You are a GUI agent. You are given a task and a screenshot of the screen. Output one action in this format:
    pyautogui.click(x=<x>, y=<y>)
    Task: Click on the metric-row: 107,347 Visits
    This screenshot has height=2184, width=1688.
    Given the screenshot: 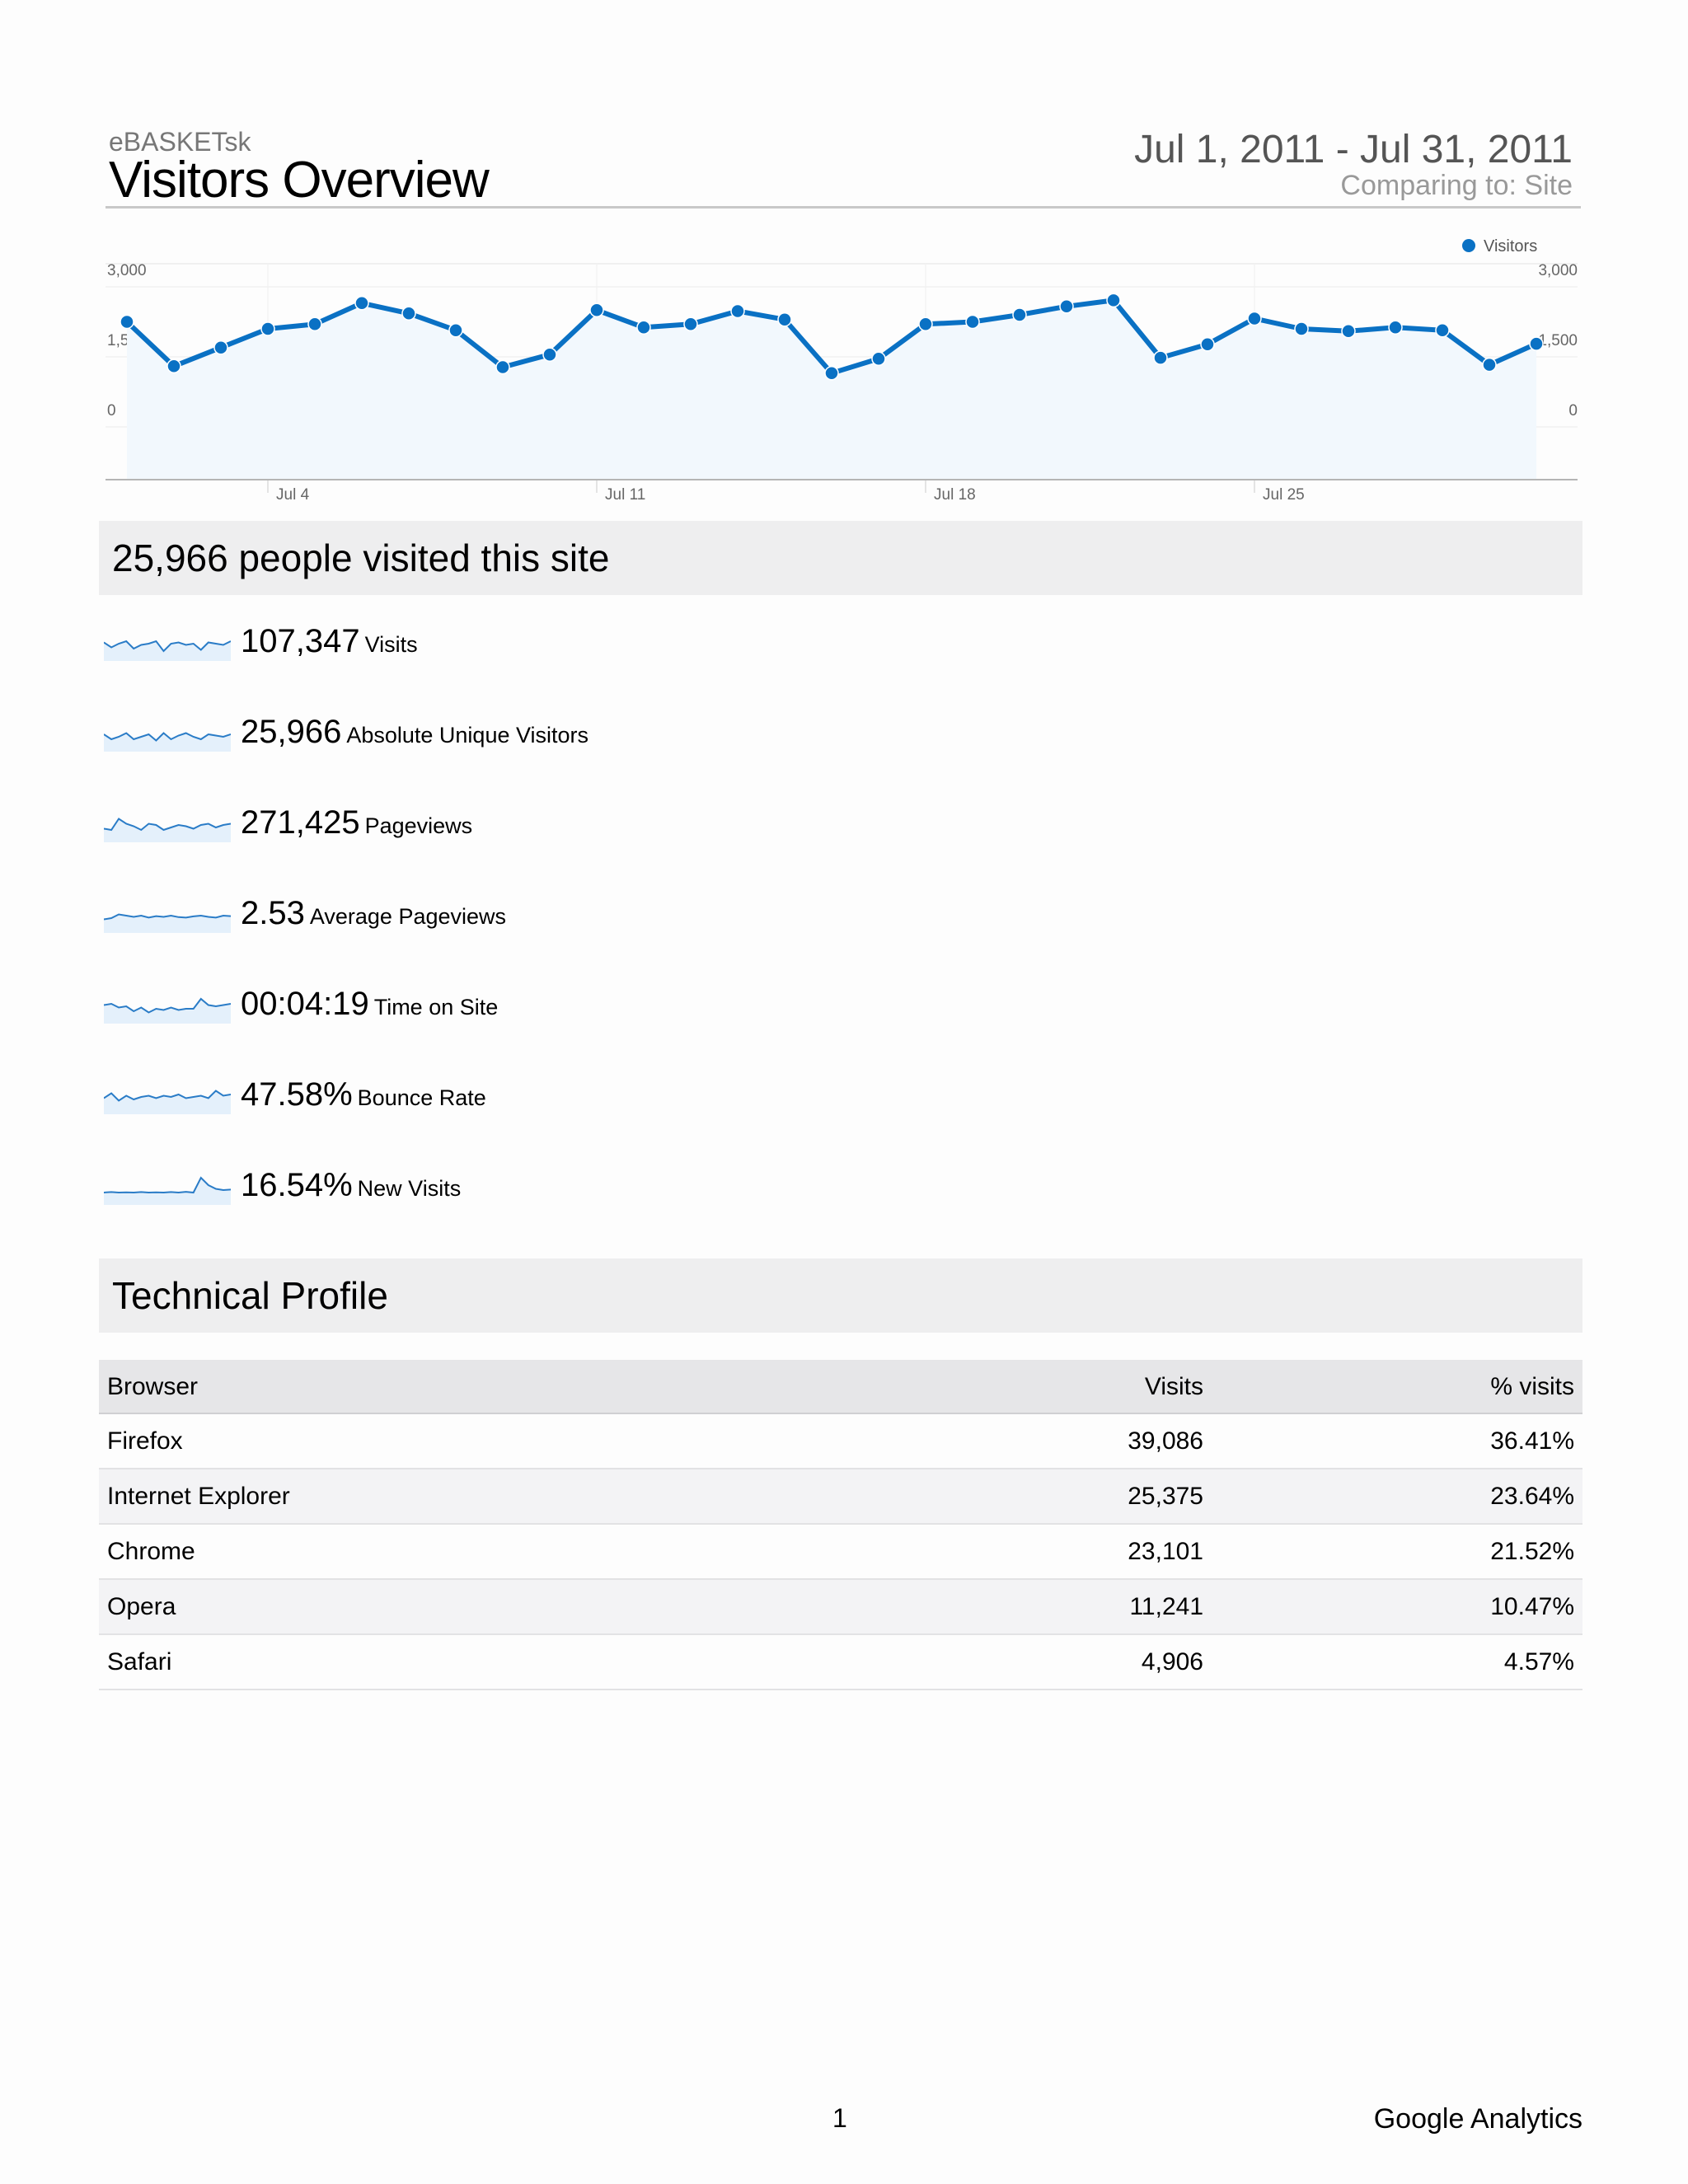 What is the action you would take?
    pyautogui.click(x=516, y=644)
    